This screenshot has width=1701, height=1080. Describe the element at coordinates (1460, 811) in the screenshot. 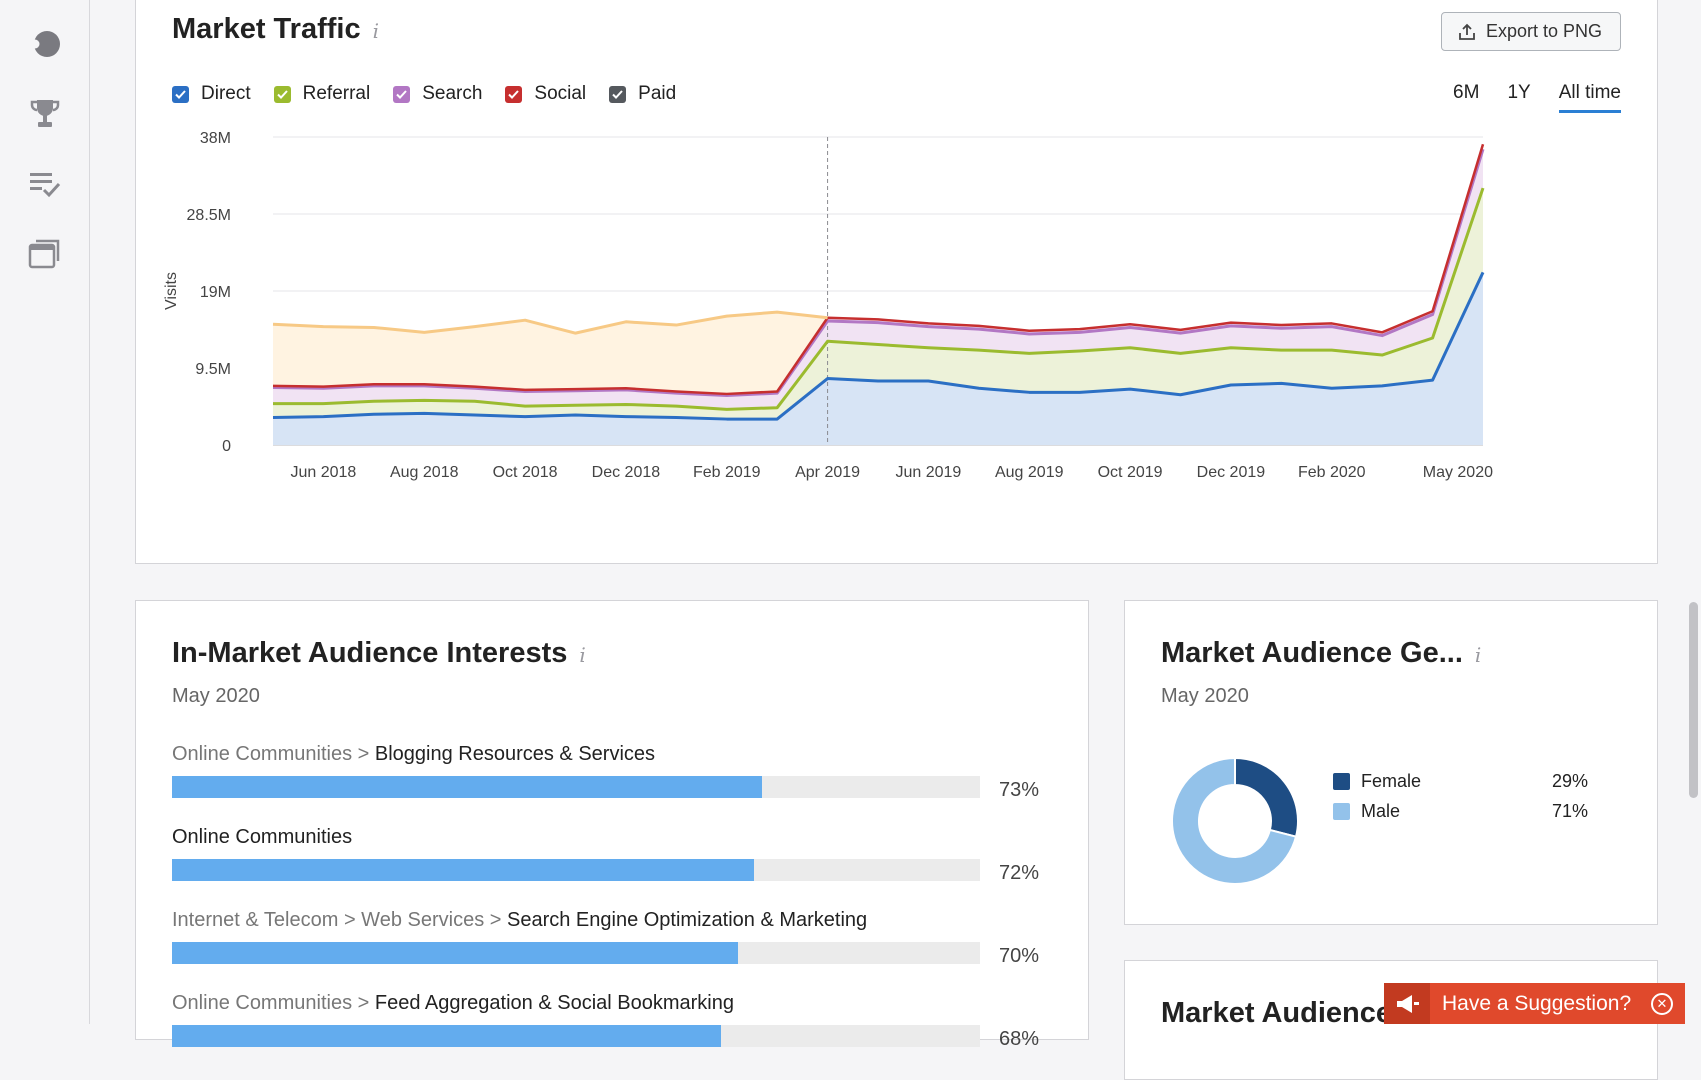

I see `gender-legend-male: Male 71%` at that location.